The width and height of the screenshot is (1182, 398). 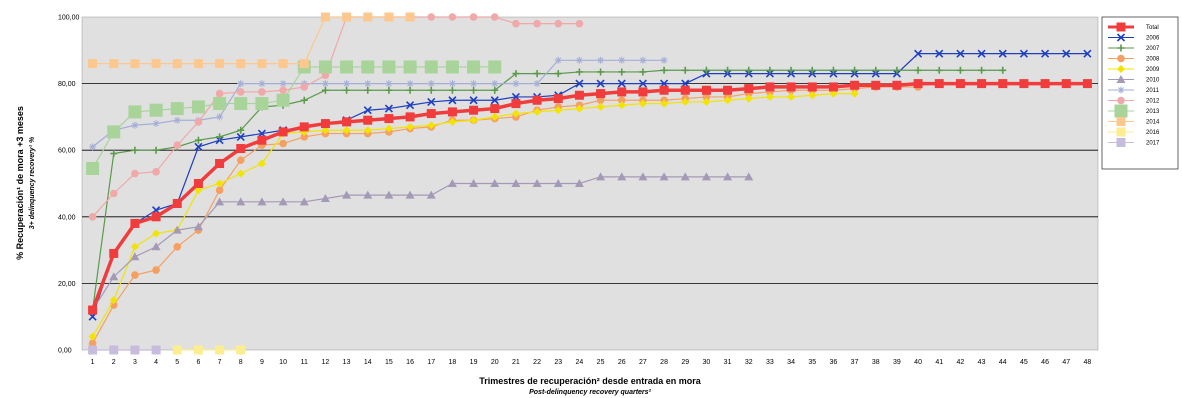 I want to click on x-tick-label: 36, so click(x=834, y=362).